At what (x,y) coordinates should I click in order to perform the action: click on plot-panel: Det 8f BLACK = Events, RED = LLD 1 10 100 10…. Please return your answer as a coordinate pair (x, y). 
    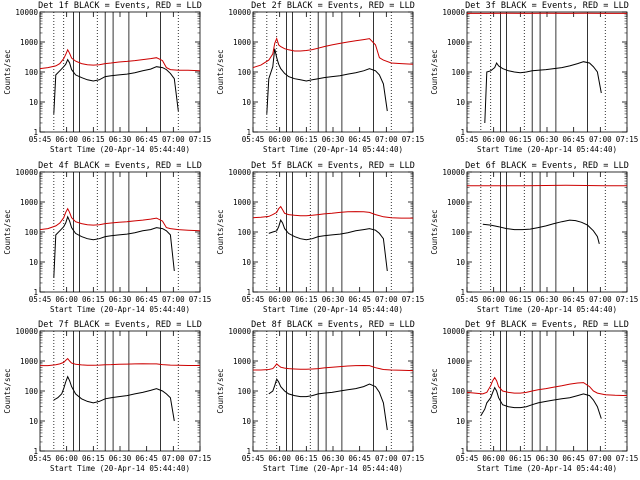
    Looking at the image, I should click on (320, 396).